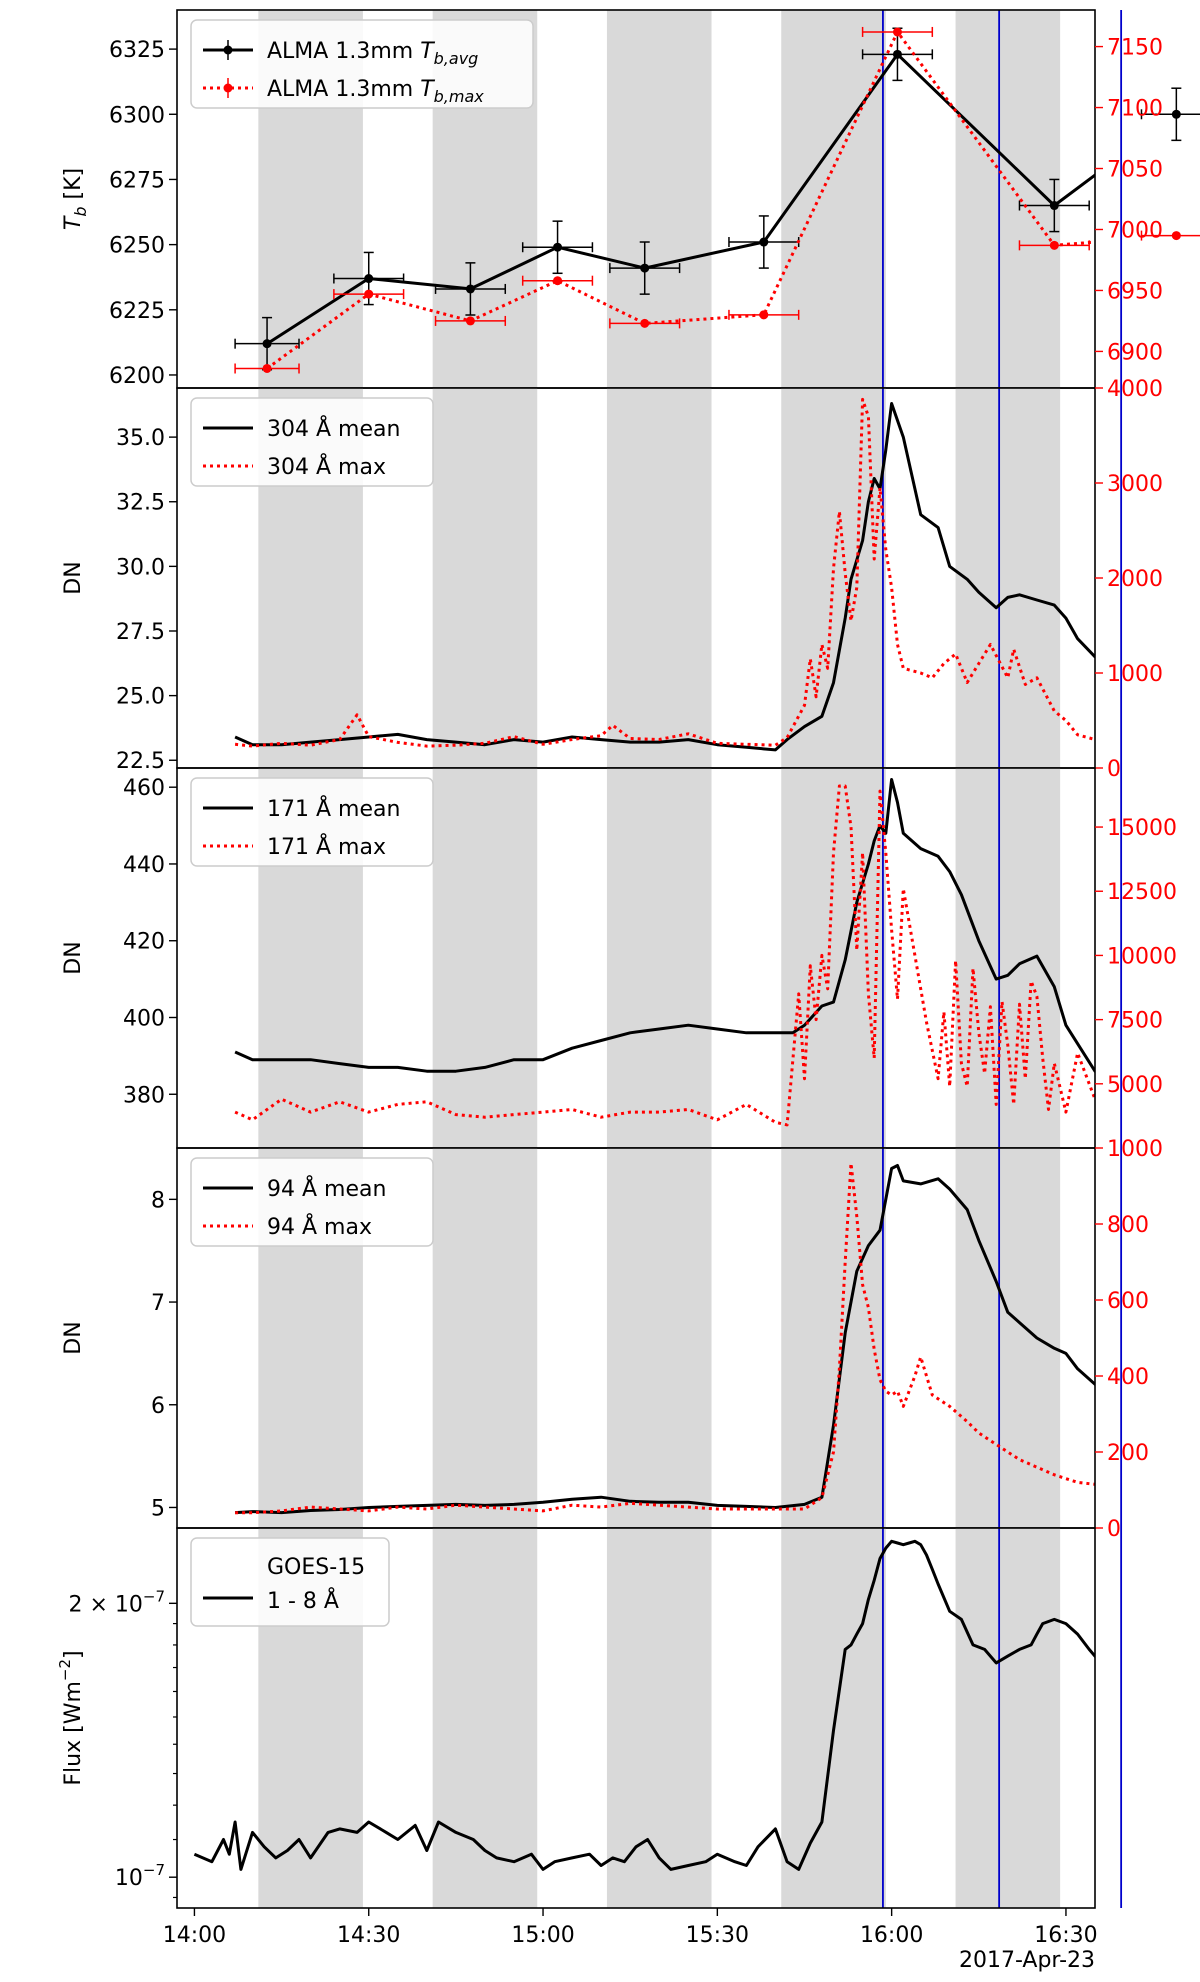  Describe the element at coordinates (372, 53) in the screenshot. I see `legend-label: ALMA 1.3mm Tb,avg` at that location.